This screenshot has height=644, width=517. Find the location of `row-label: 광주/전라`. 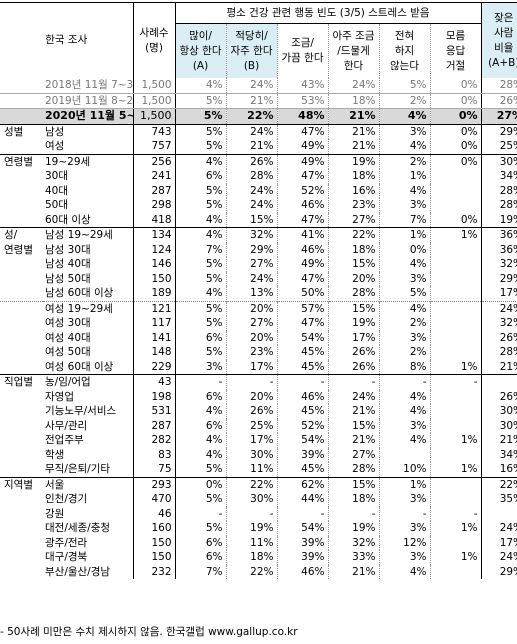

row-label: 광주/전라 is located at coordinates (66, 542).